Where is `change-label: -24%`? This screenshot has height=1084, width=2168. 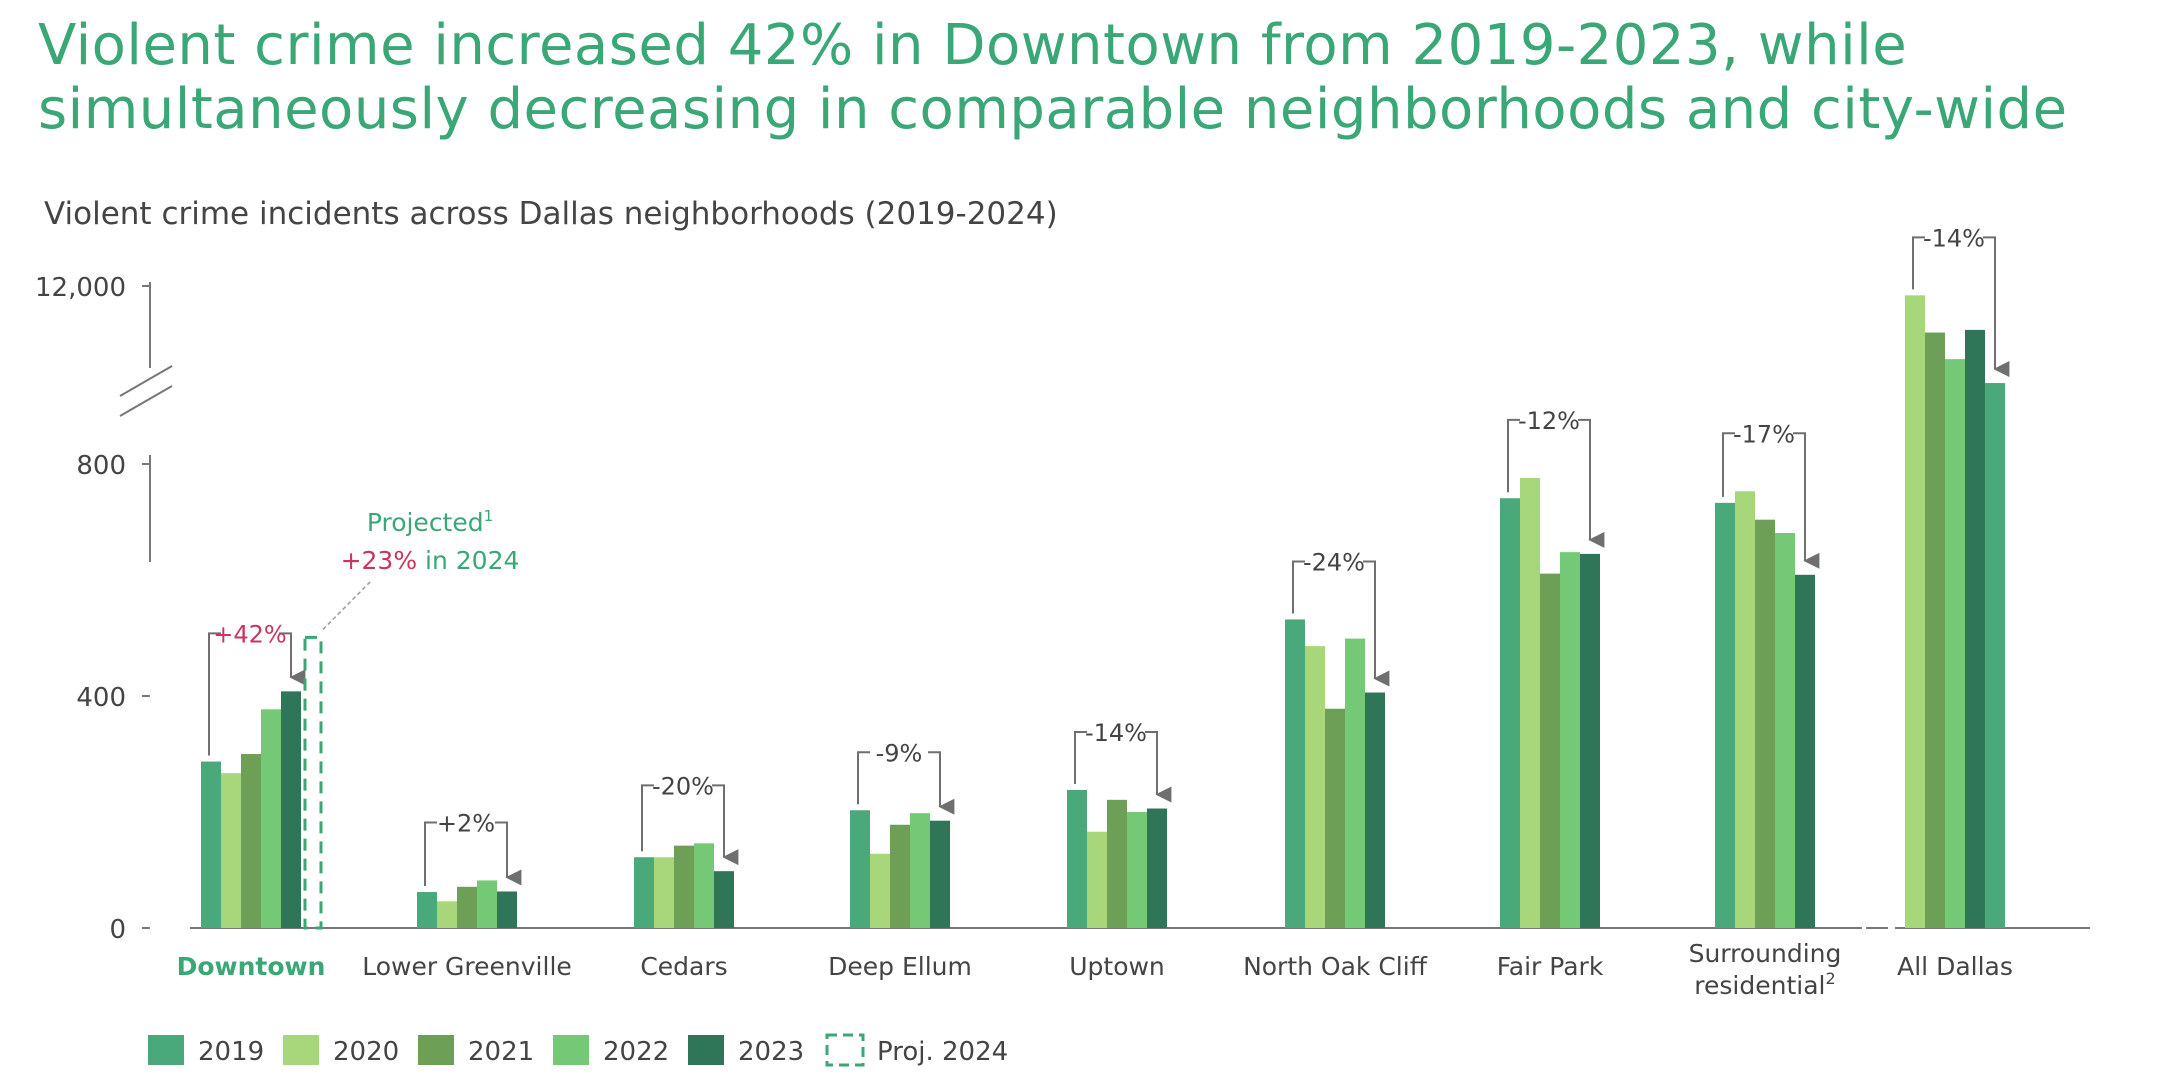
change-label: -24% is located at coordinates (1334, 562).